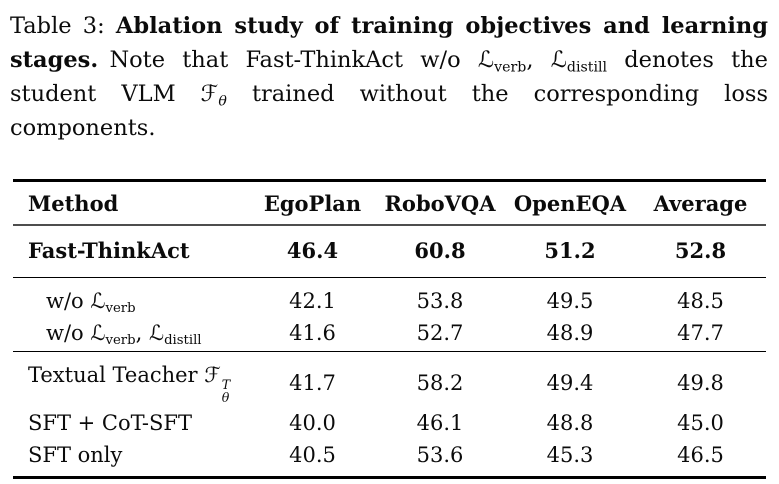 The height and width of the screenshot is (484, 779). What do you see at coordinates (209, 94) in the screenshot?
I see `student-vlm-symbol: ℱ` at bounding box center [209, 94].